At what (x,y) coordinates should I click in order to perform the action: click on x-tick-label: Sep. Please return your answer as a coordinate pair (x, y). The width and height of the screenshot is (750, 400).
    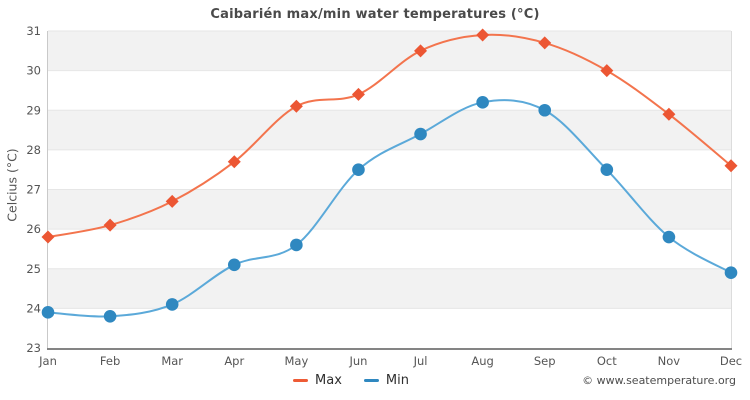
    Looking at the image, I should click on (545, 361).